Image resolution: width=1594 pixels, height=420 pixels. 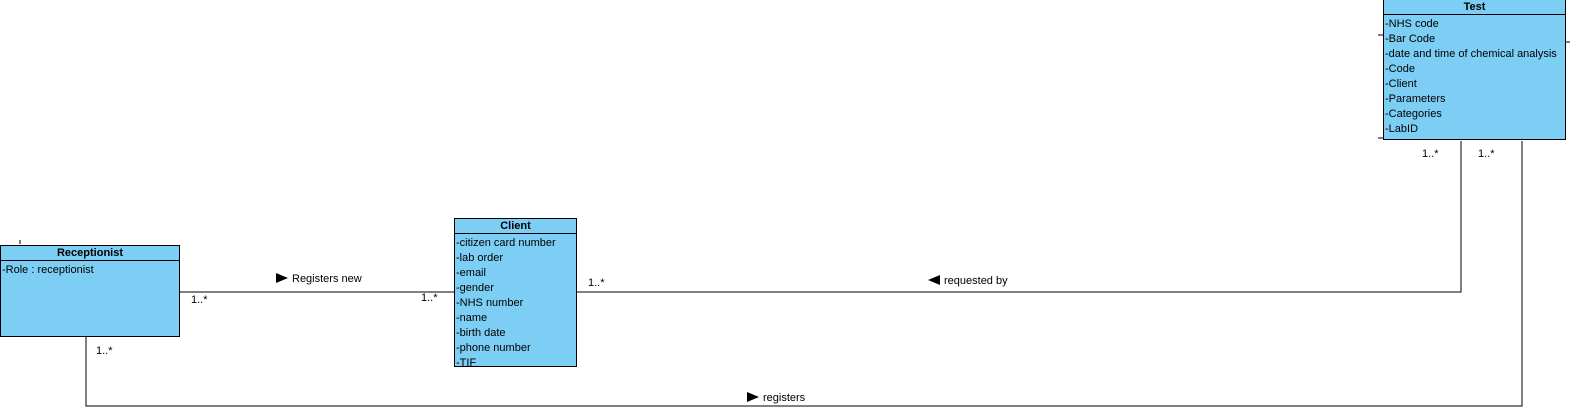 I want to click on requested-by-label: requested by, so click(x=968, y=281).